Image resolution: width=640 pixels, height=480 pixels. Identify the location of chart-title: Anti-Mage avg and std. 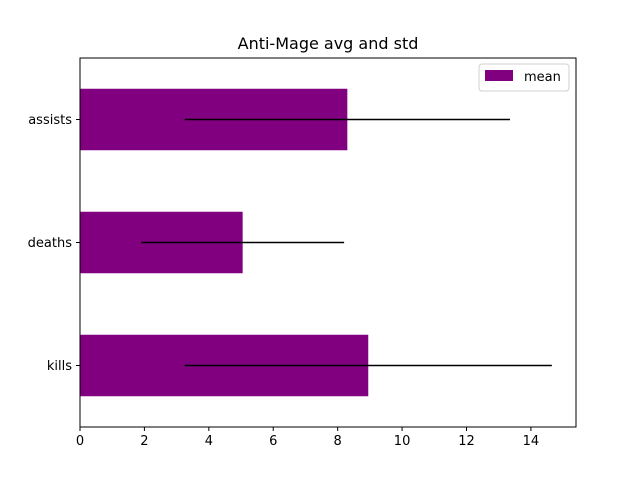
(328, 43).